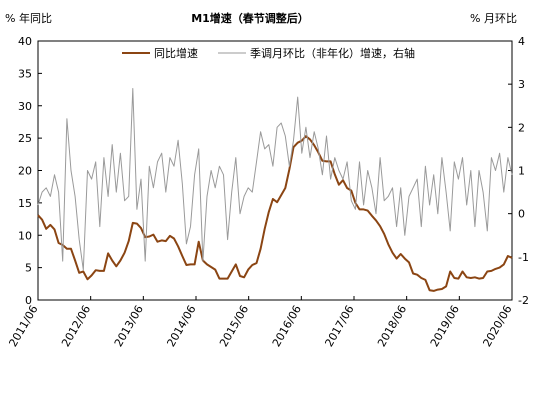 Image resolution: width=550 pixels, height=405 pixels. Describe the element at coordinates (28, 268) in the screenshot. I see `left-tick-label: 5` at that location.